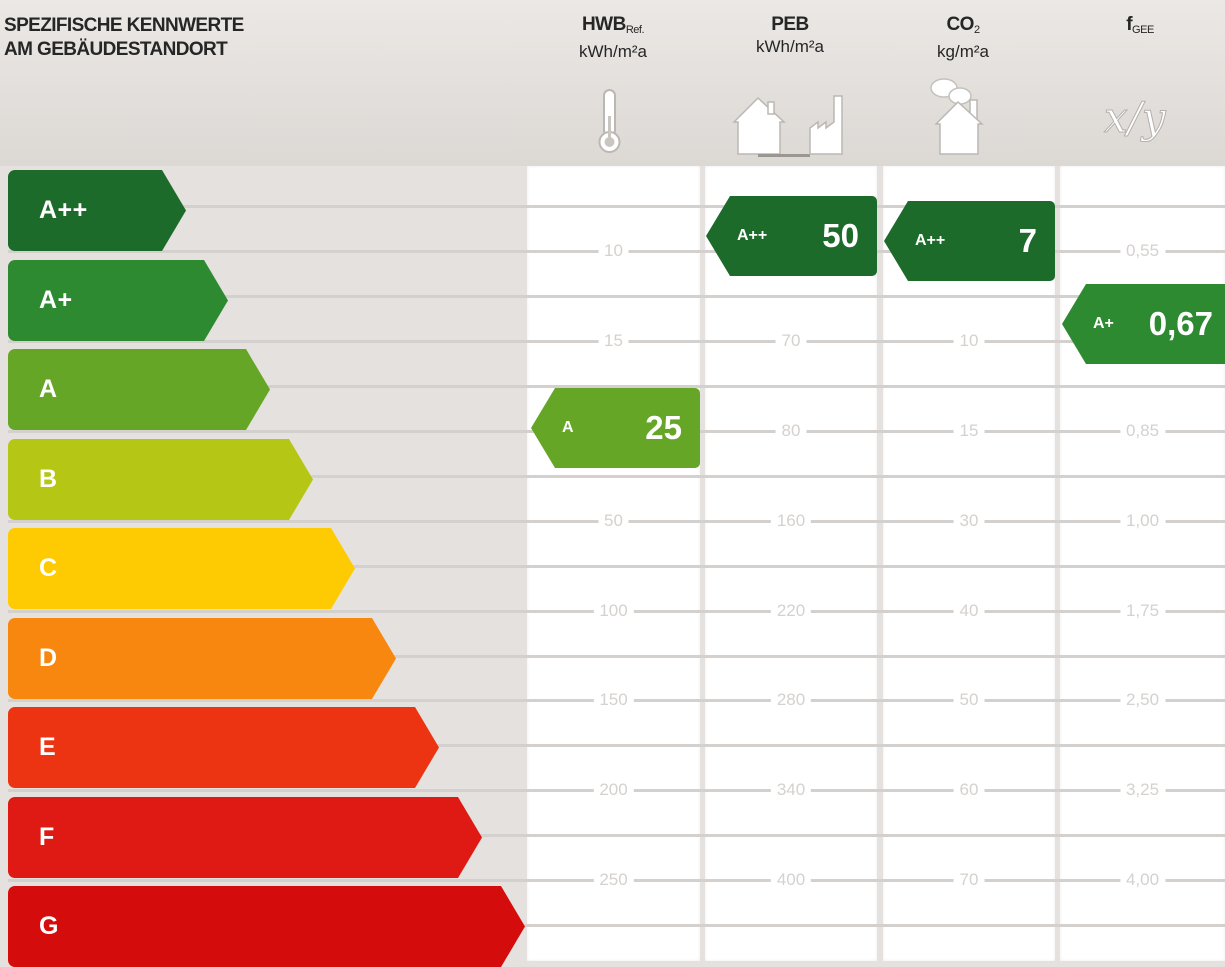  Describe the element at coordinates (791, 880) in the screenshot. I see `tick-label-peb: 400` at that location.